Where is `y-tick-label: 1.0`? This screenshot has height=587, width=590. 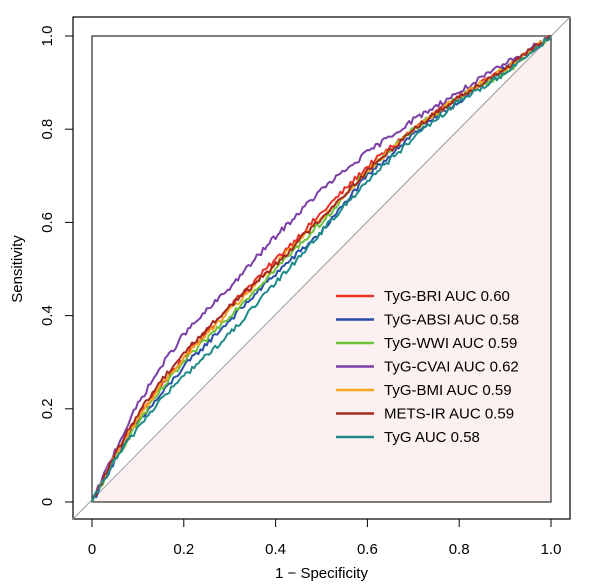 y-tick-label: 1.0 is located at coordinates (47, 36).